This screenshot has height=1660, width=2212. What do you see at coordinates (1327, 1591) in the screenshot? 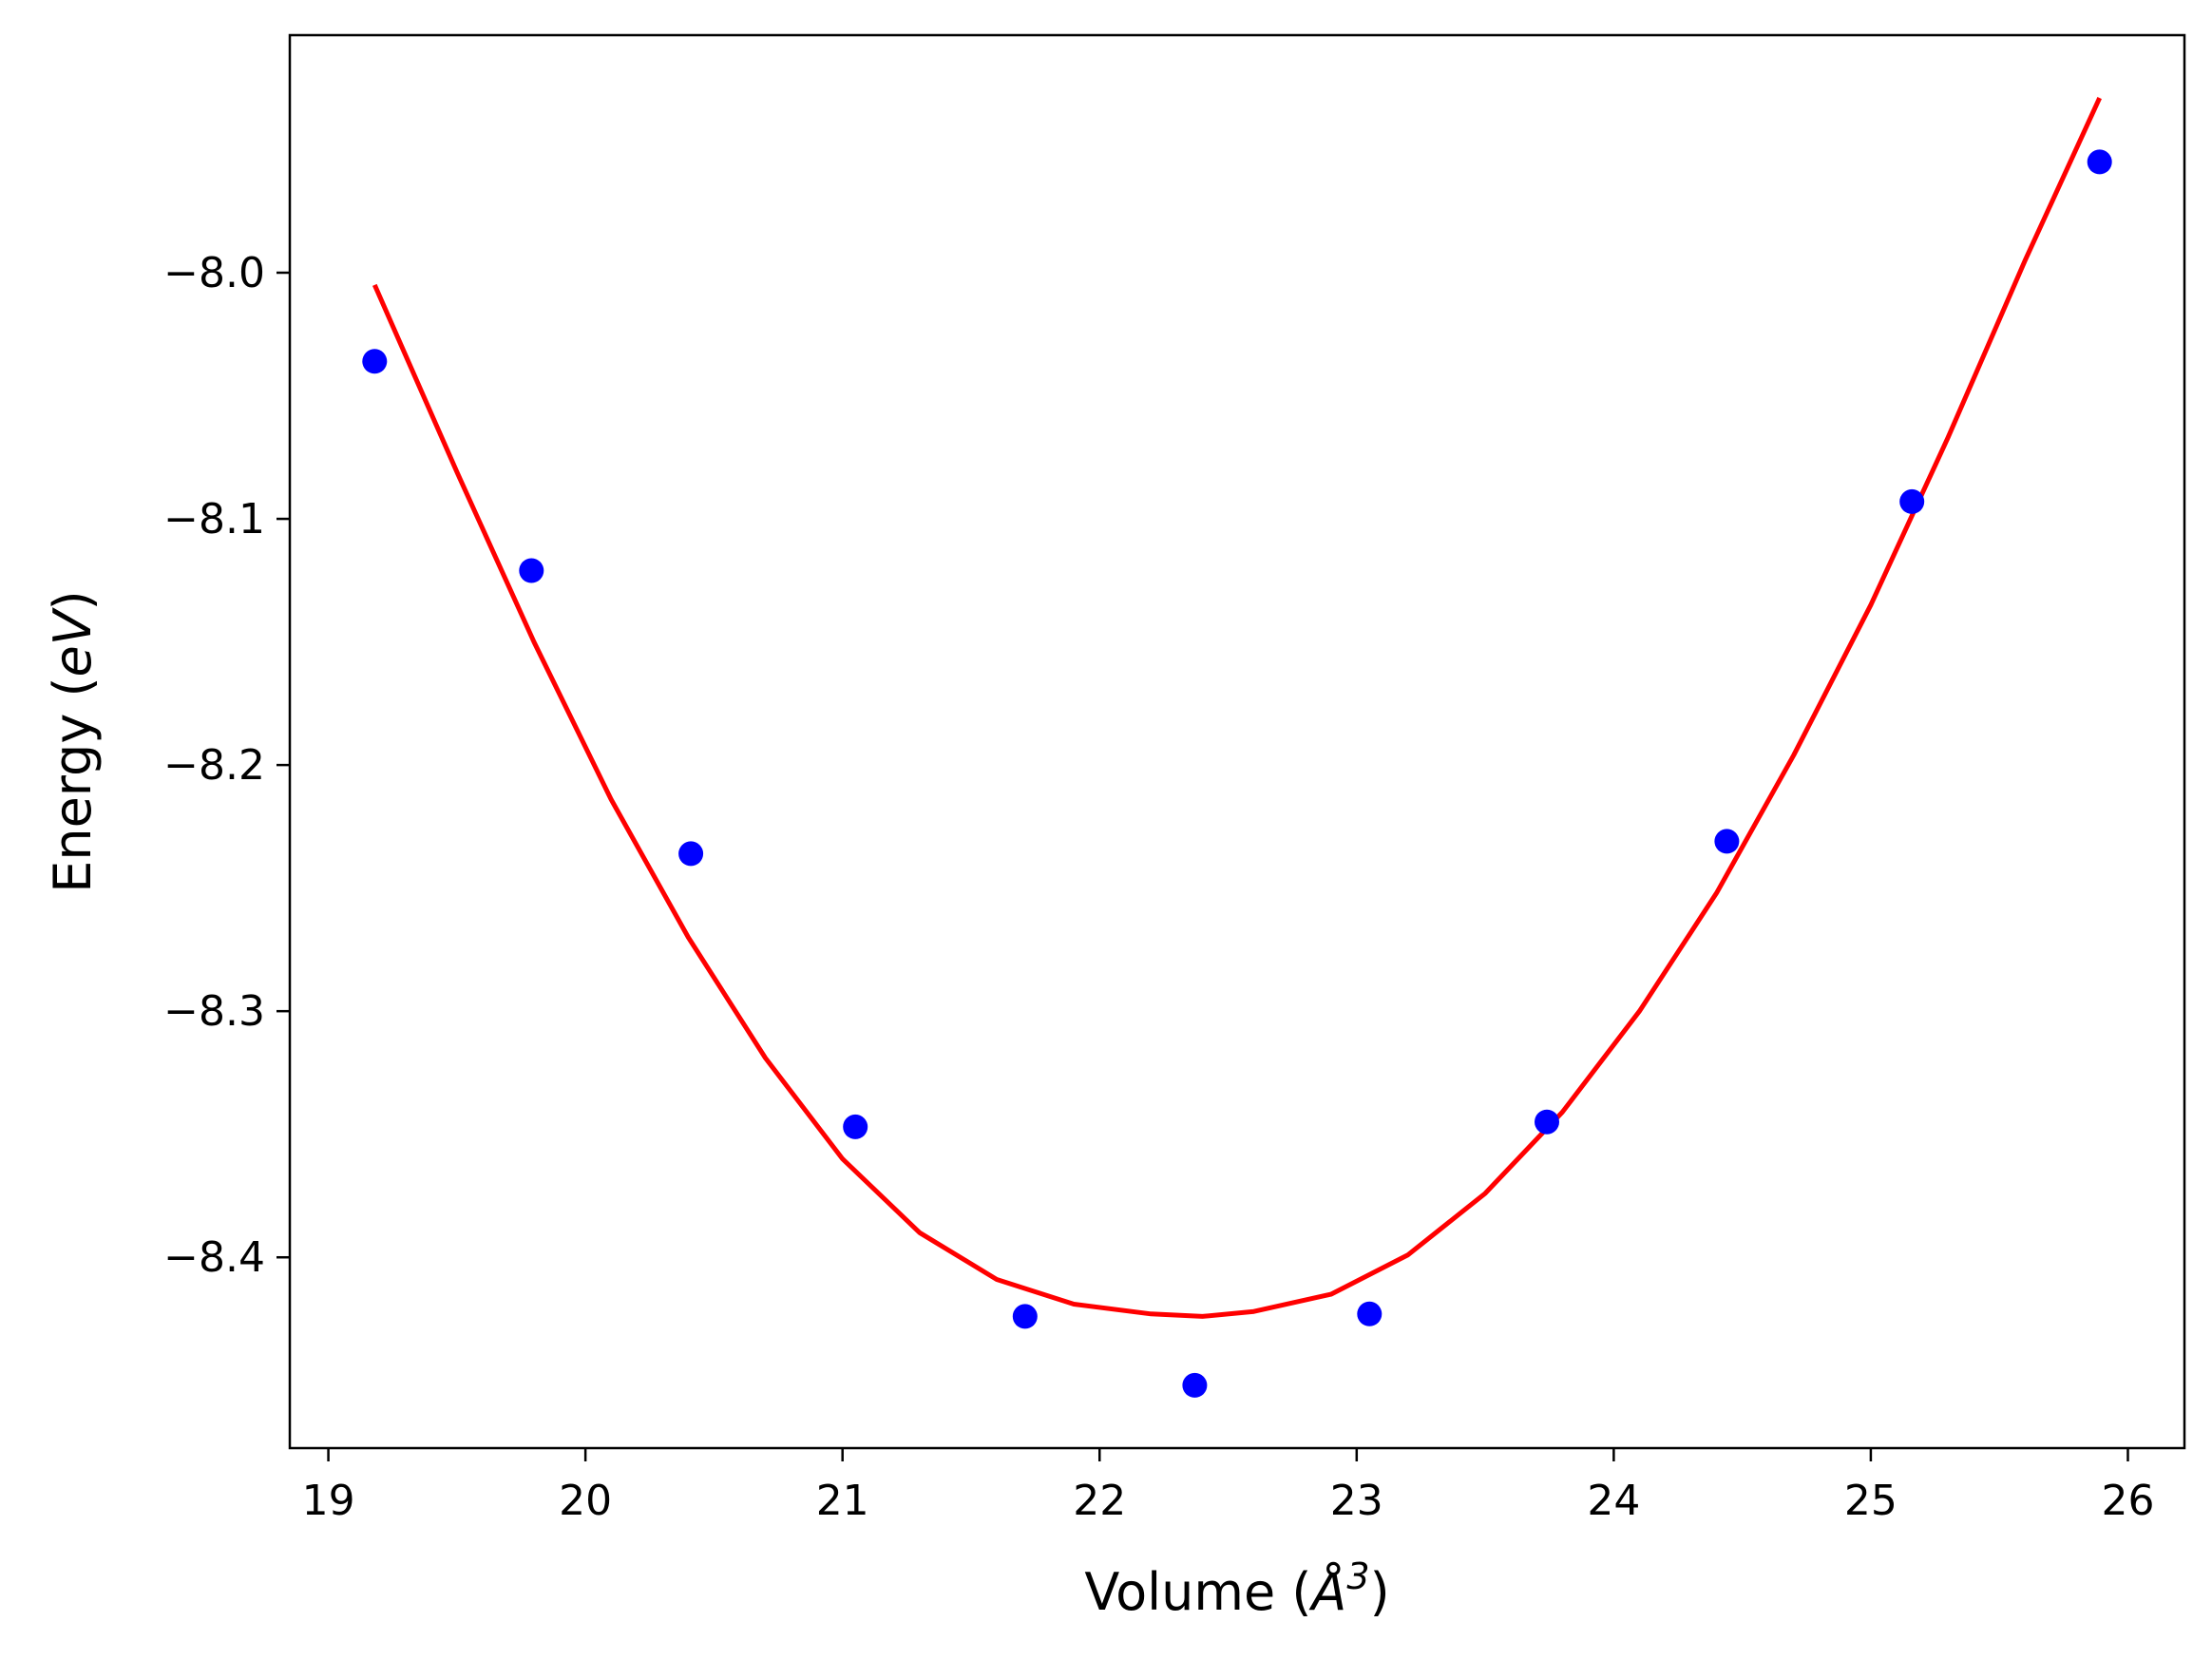
I see `x-axis-unit-symbol: Å` at bounding box center [1327, 1591].